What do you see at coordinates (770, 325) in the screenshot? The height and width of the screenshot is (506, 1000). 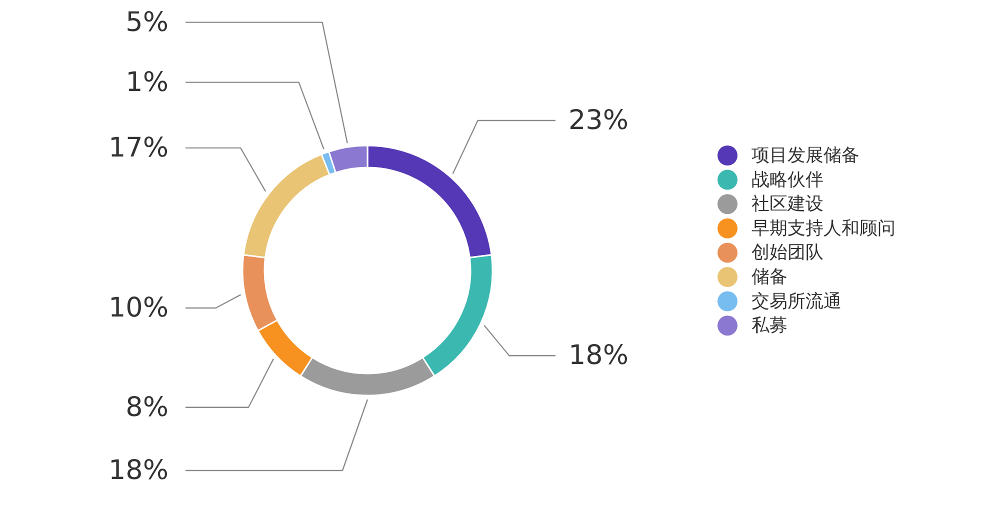 I see `legend-label: 私募` at bounding box center [770, 325].